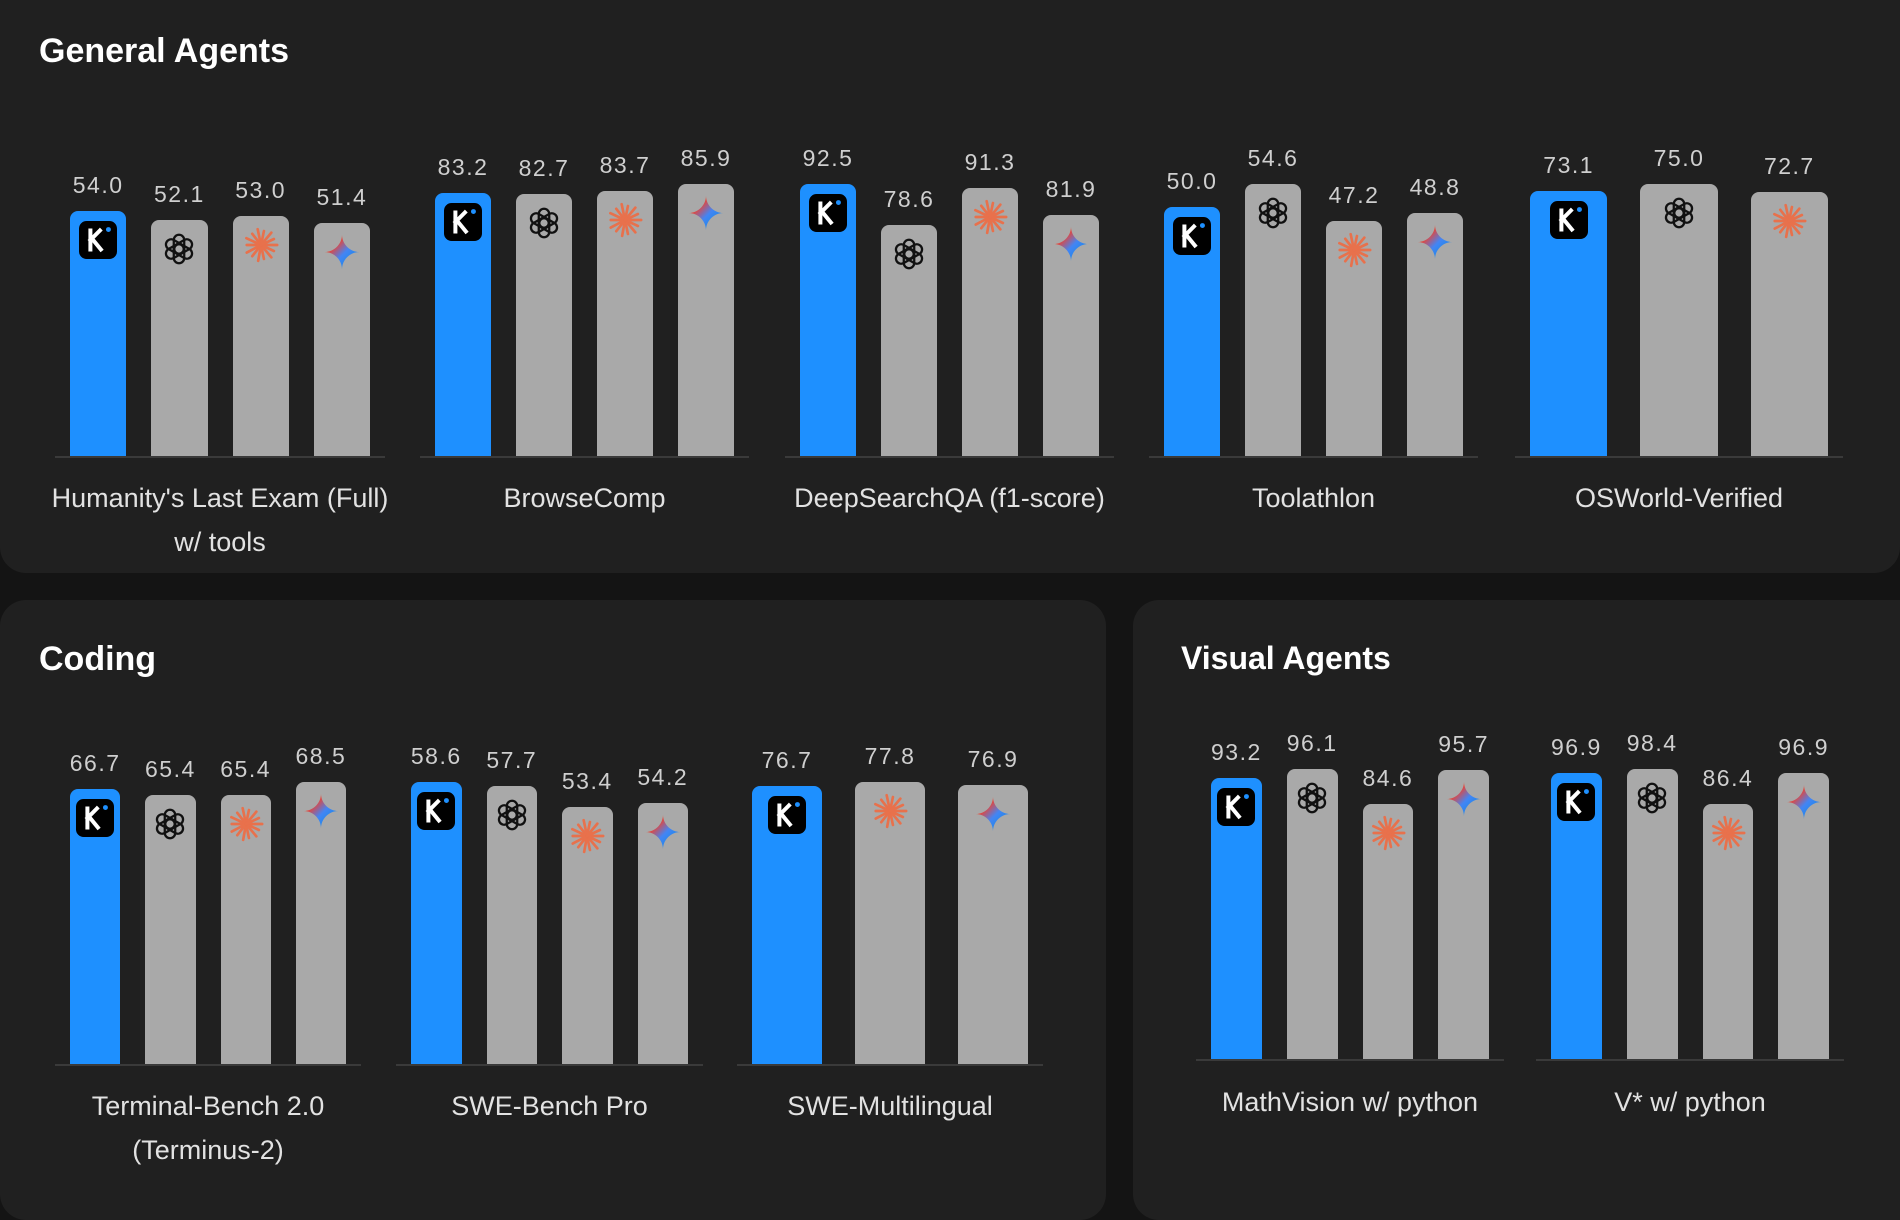  I want to click on bar-item: 53.4, so click(587, 916).